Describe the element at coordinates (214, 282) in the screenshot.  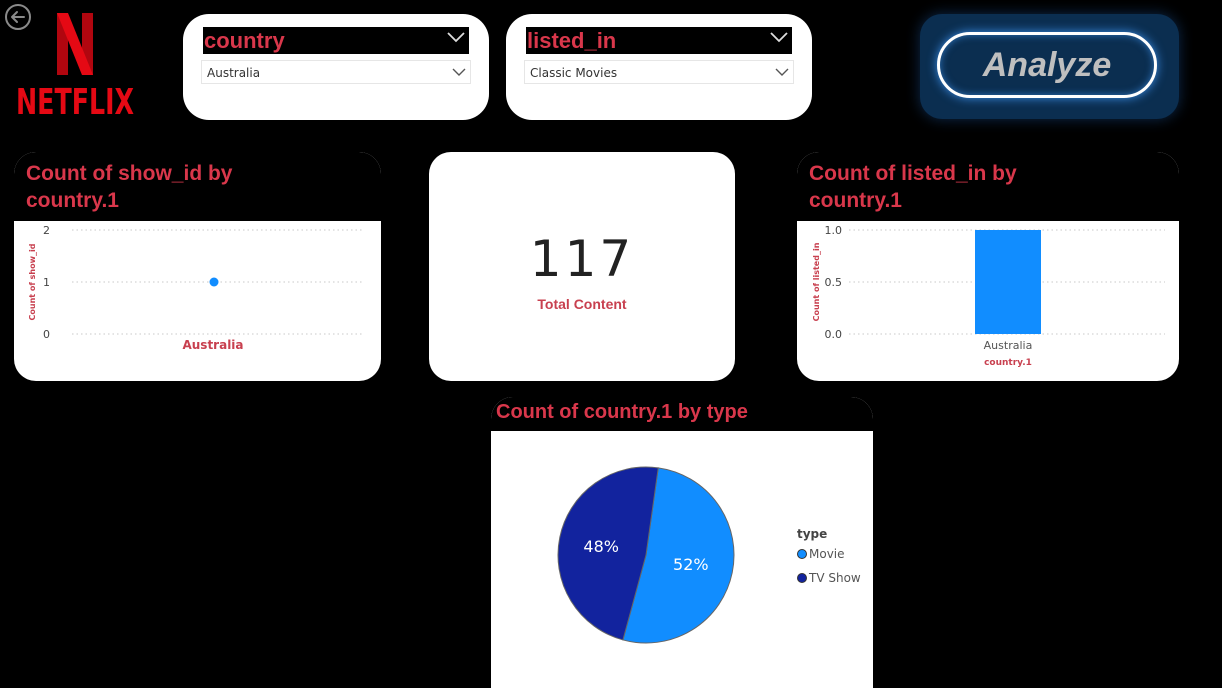
I see `data-point` at that location.